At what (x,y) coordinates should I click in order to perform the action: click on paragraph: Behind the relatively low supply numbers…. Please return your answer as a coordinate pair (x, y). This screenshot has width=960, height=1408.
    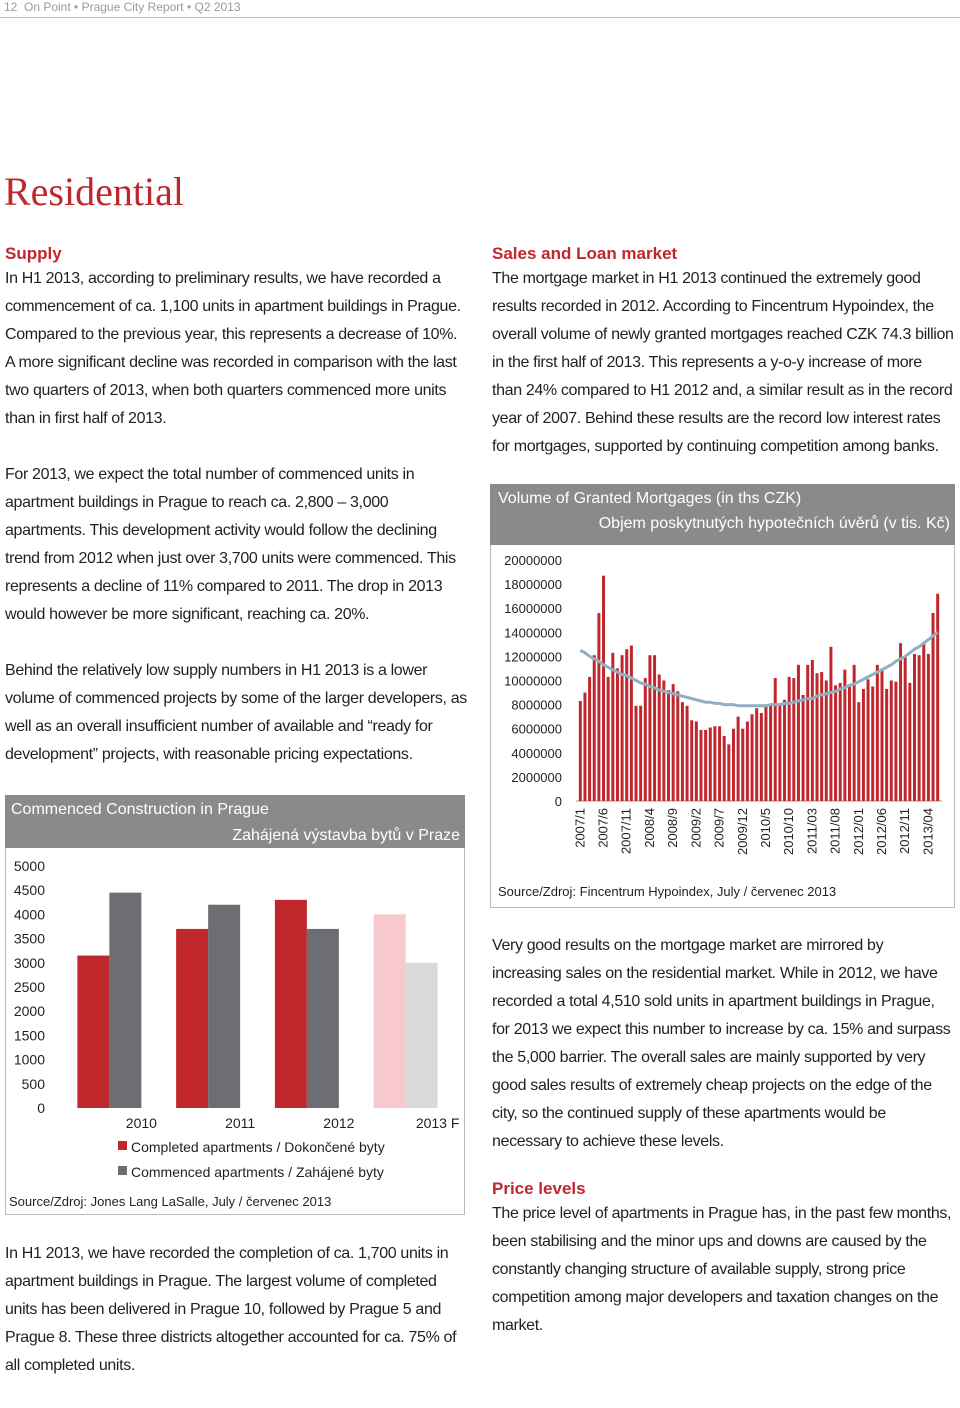
    Looking at the image, I should click on (236, 712).